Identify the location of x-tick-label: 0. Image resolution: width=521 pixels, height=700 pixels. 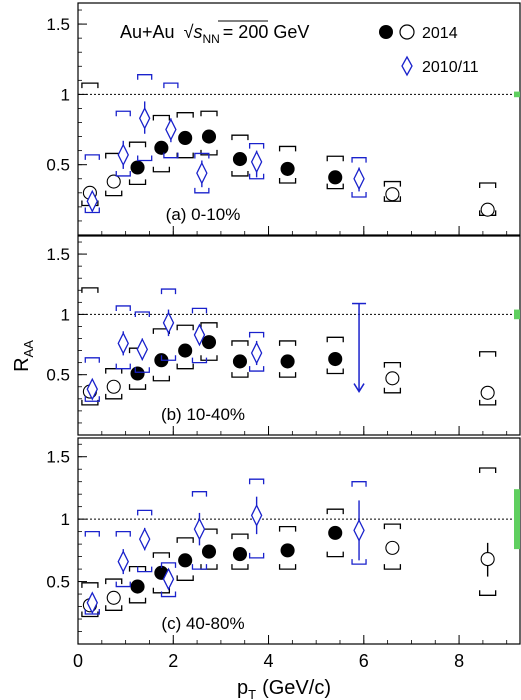
(78, 661).